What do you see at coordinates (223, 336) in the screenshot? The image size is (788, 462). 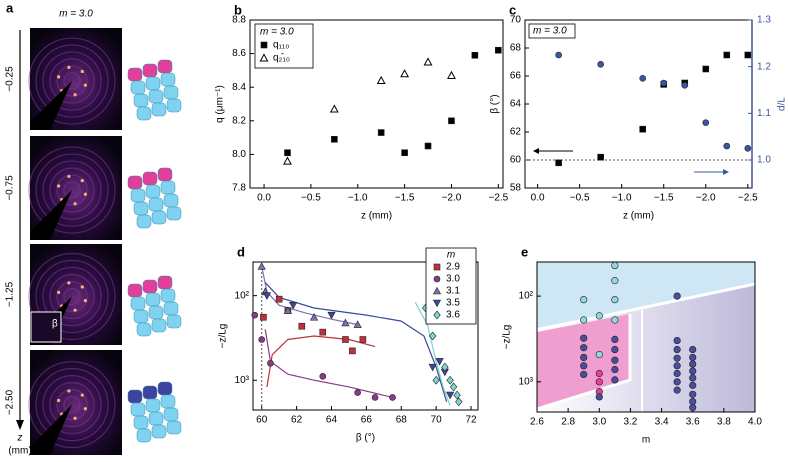 I see `y-axis-label: −z/Lg` at bounding box center [223, 336].